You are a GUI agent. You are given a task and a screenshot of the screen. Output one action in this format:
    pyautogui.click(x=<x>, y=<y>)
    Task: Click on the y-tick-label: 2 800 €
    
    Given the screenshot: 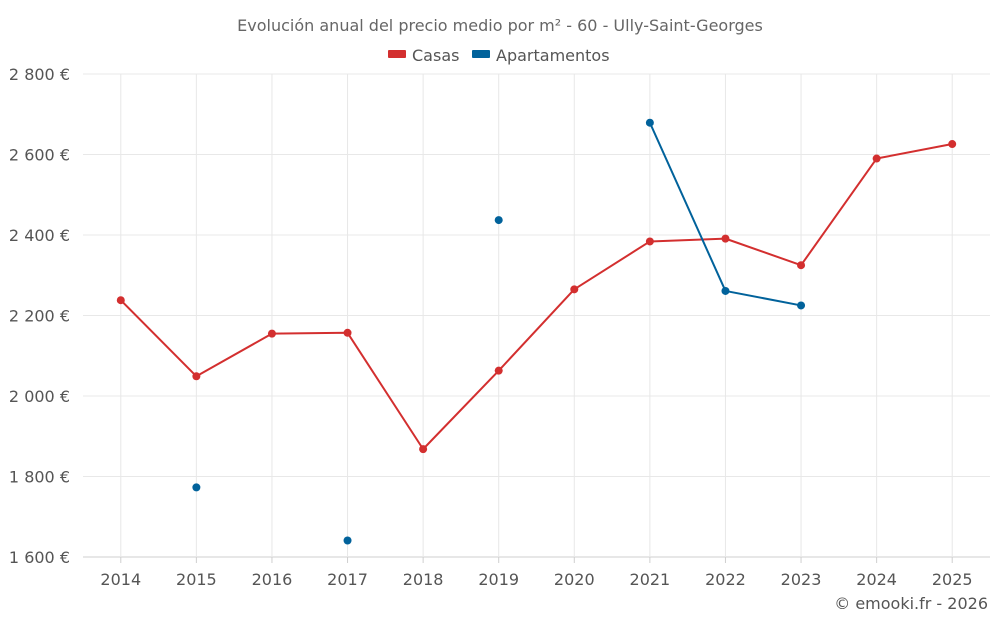 What is the action you would take?
    pyautogui.click(x=39, y=74)
    